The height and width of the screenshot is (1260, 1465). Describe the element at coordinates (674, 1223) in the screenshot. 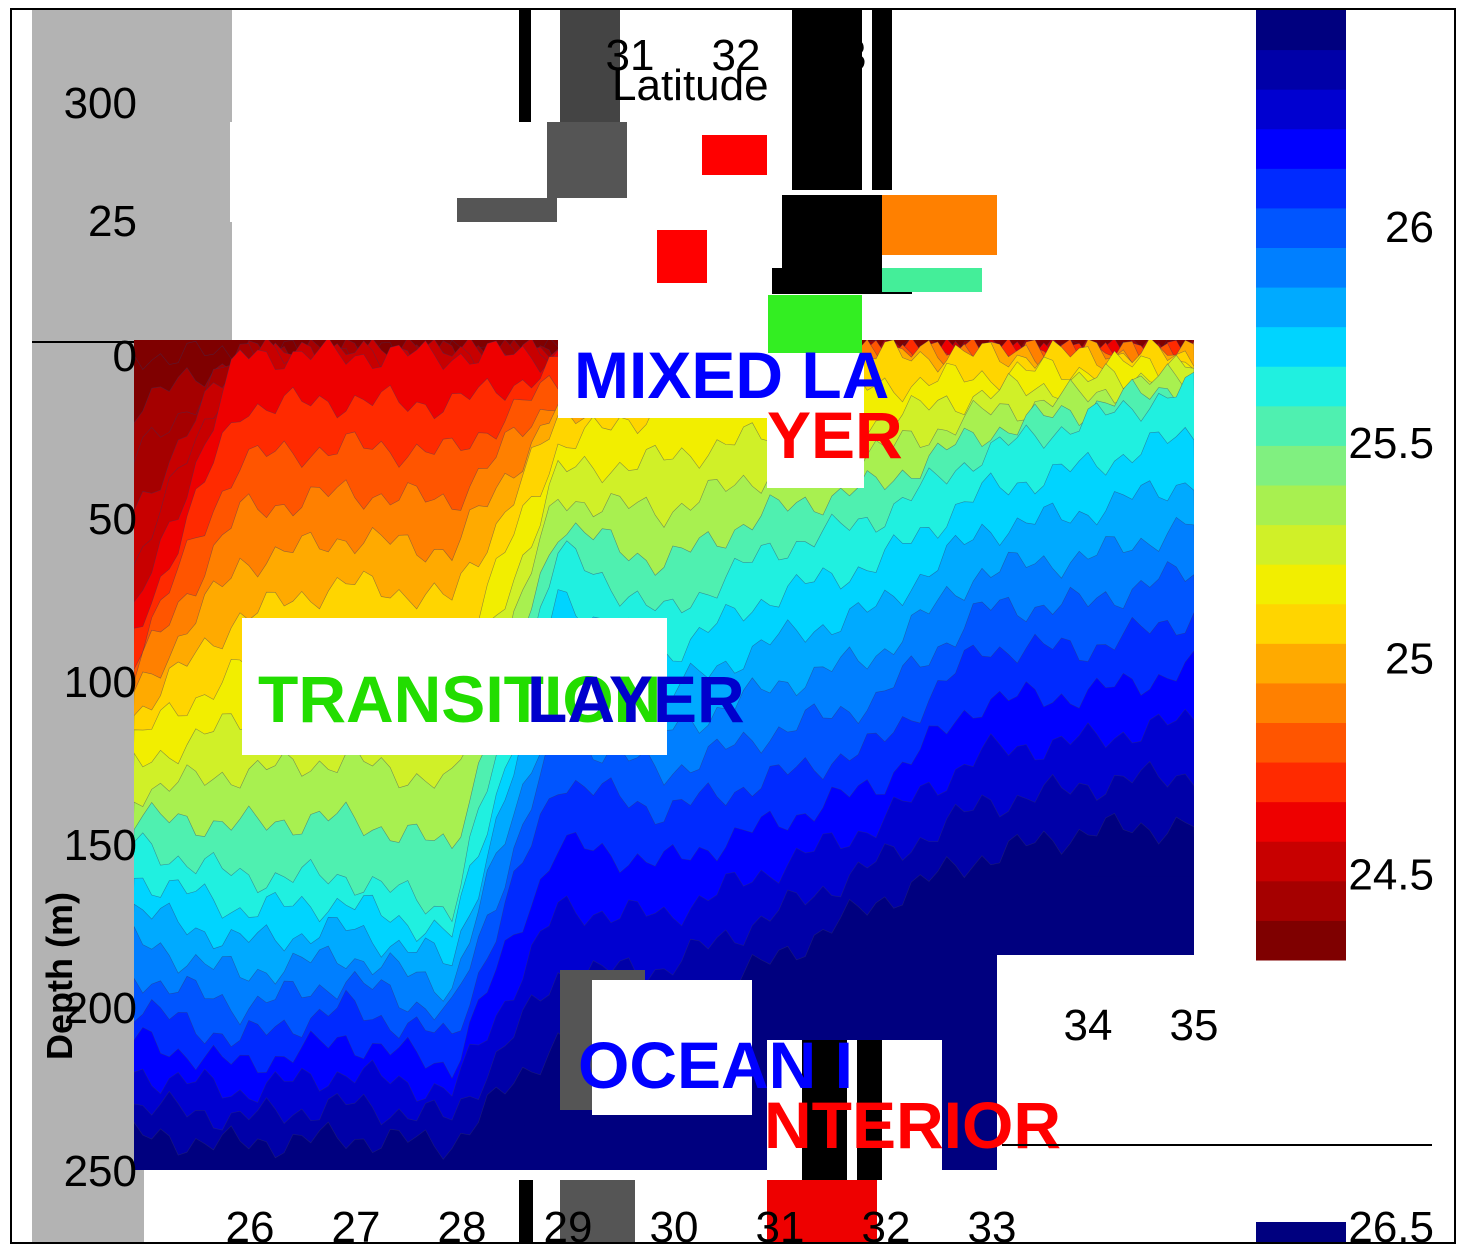

I see `x-tick-label: 30` at that location.